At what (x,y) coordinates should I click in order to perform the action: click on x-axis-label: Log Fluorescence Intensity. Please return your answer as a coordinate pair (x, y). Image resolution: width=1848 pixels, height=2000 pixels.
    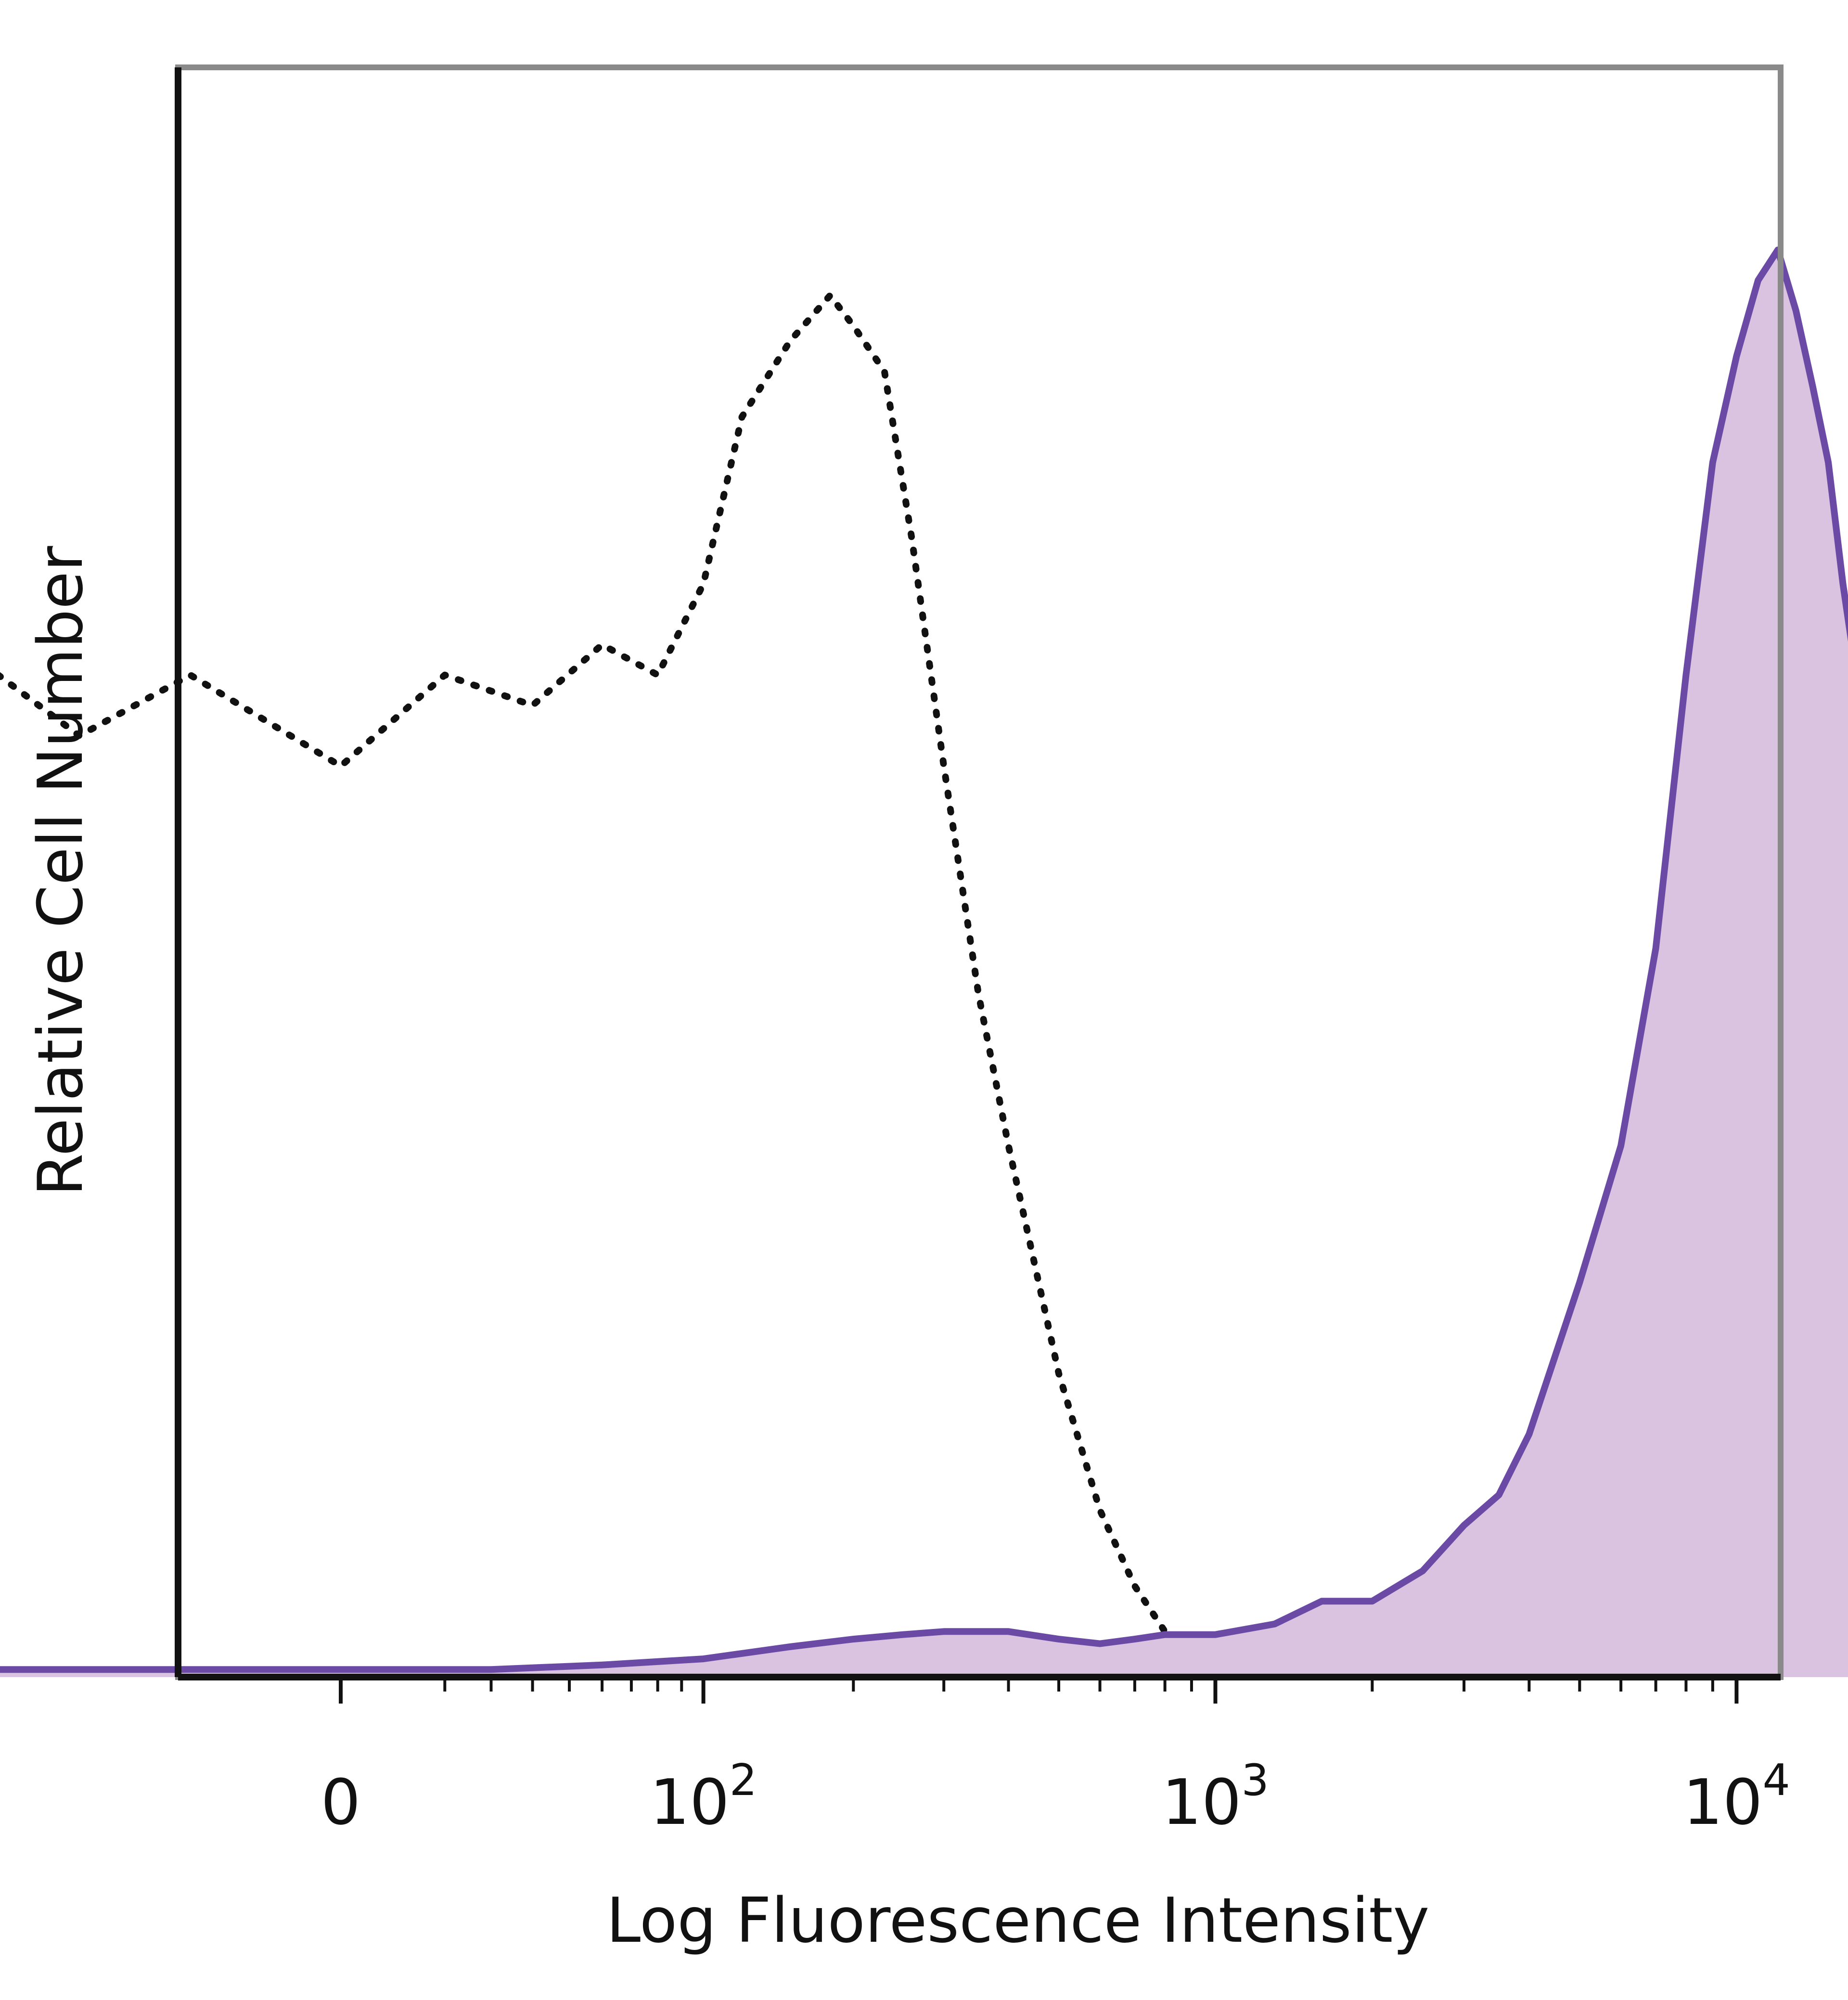
    Looking at the image, I should click on (1017, 1921).